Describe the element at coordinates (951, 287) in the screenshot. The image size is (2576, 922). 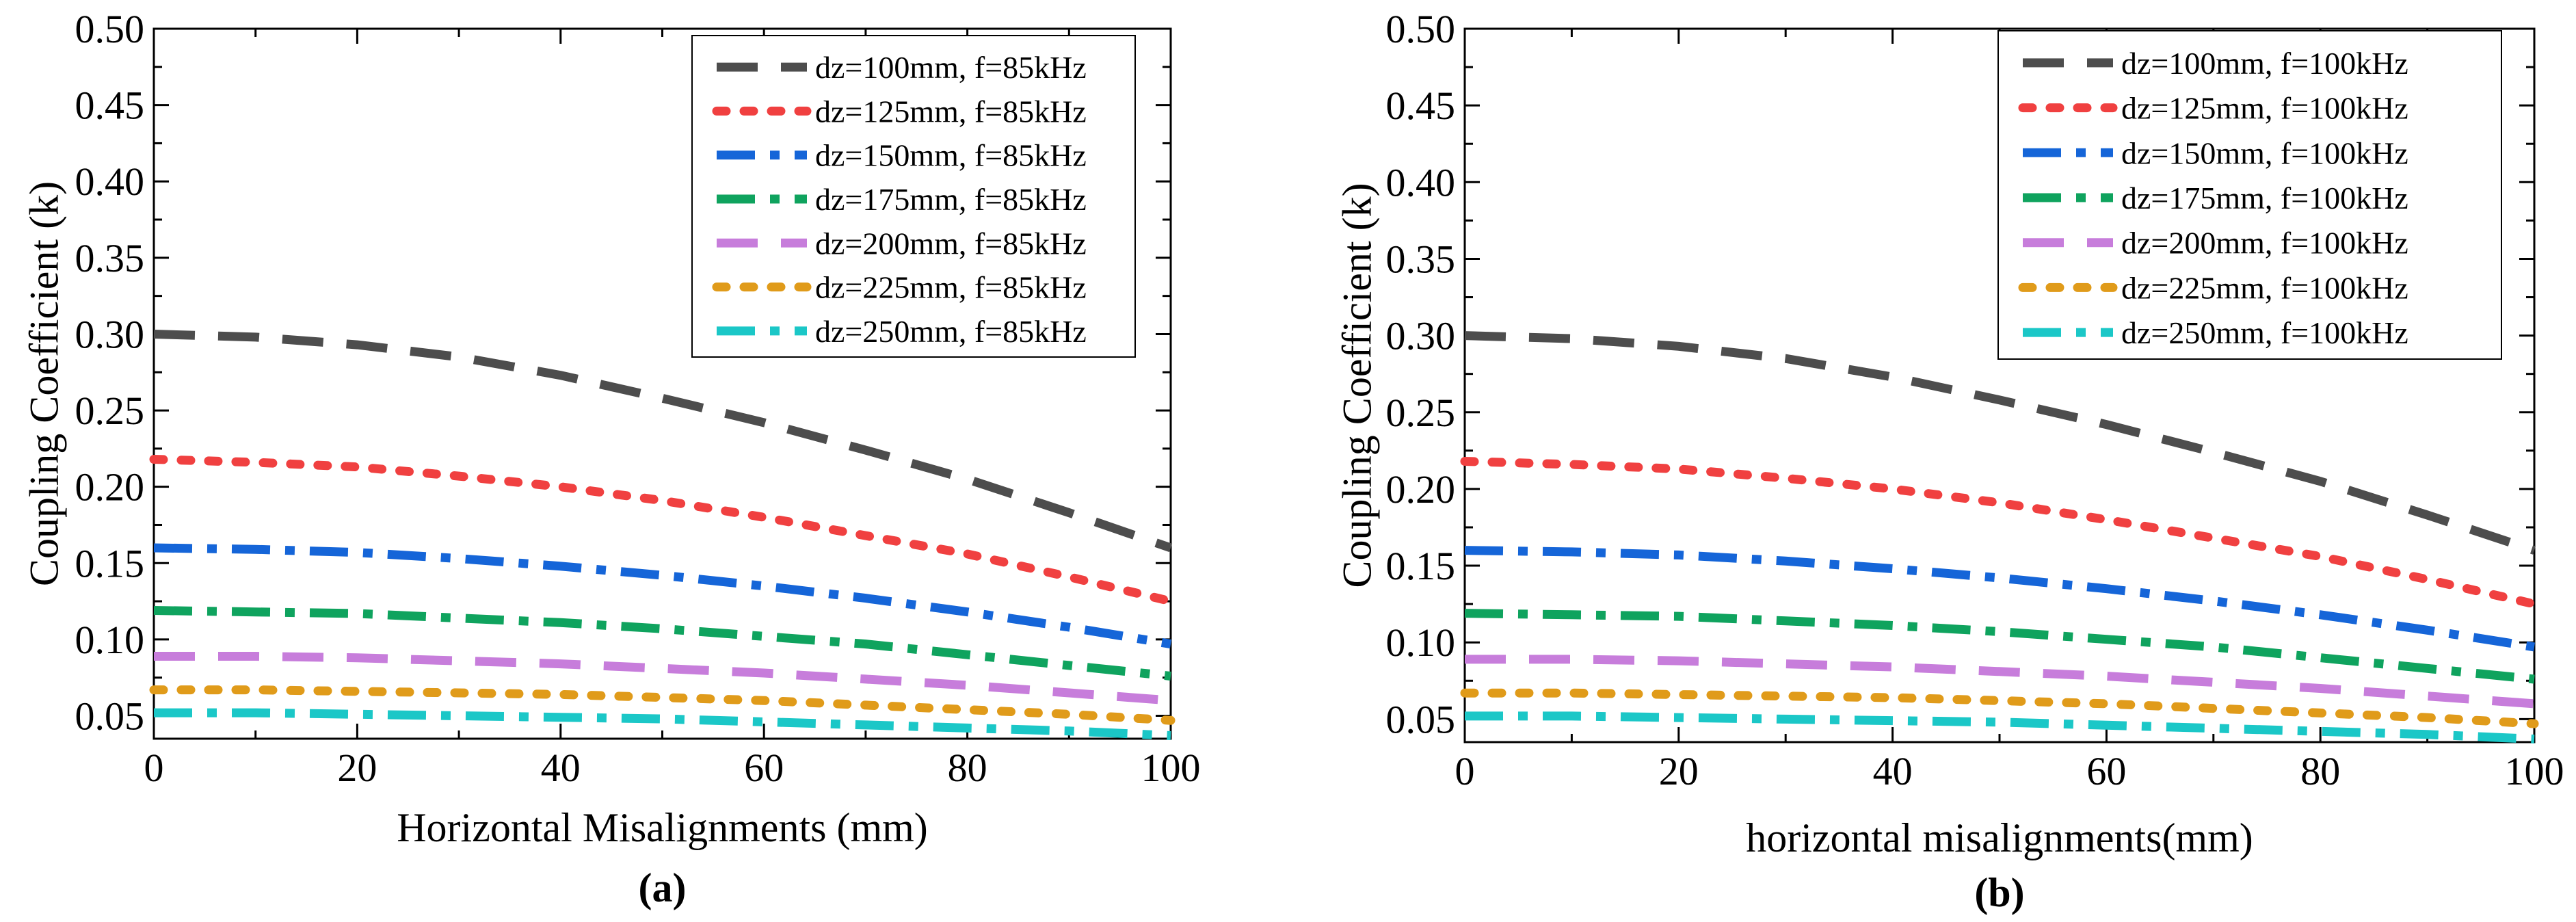
I see `legend-entry-6: dz=225mm, f=85kHz` at that location.